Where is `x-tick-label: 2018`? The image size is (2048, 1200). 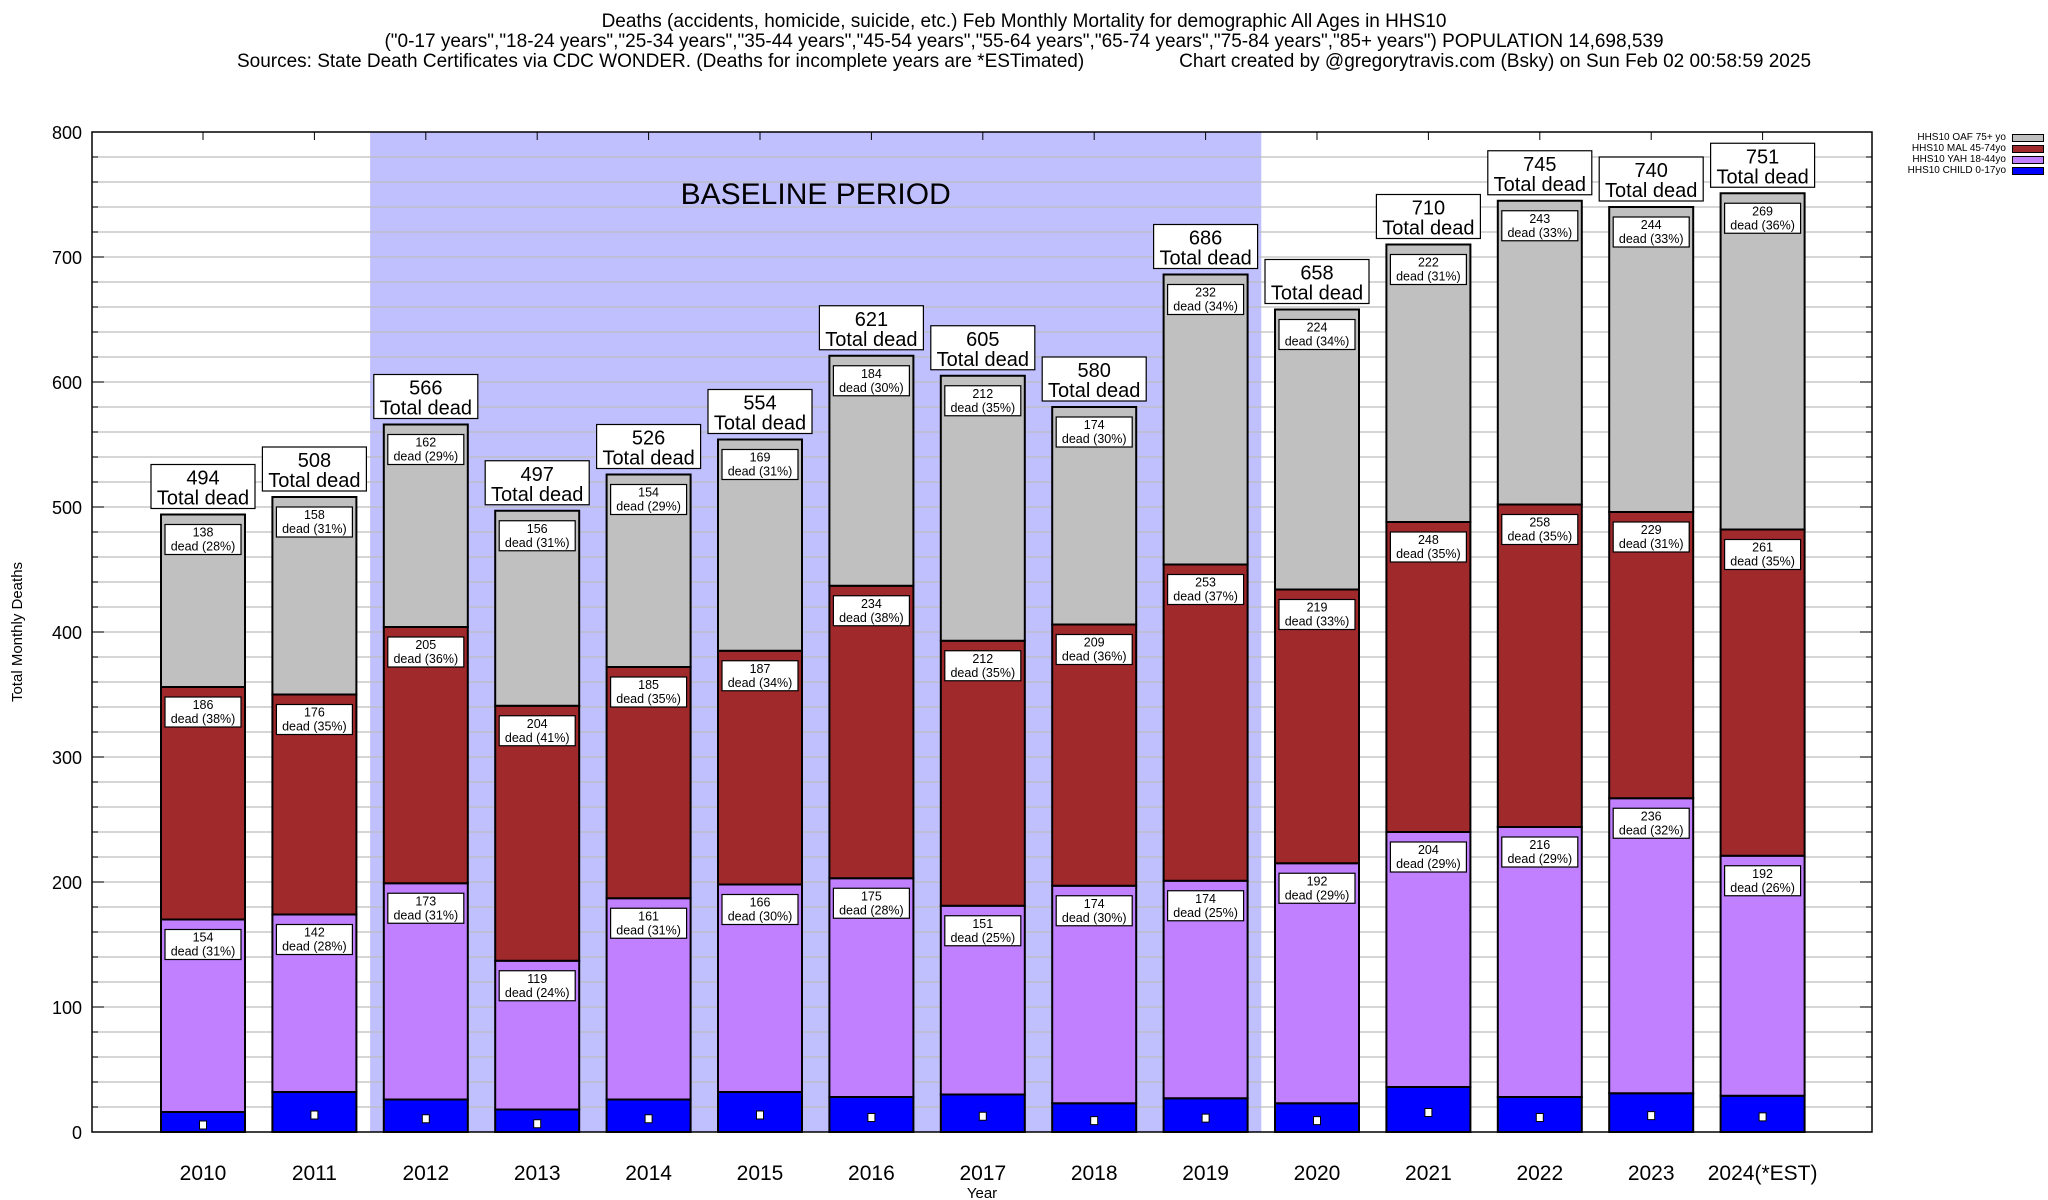
x-tick-label: 2018 is located at coordinates (1094, 1173).